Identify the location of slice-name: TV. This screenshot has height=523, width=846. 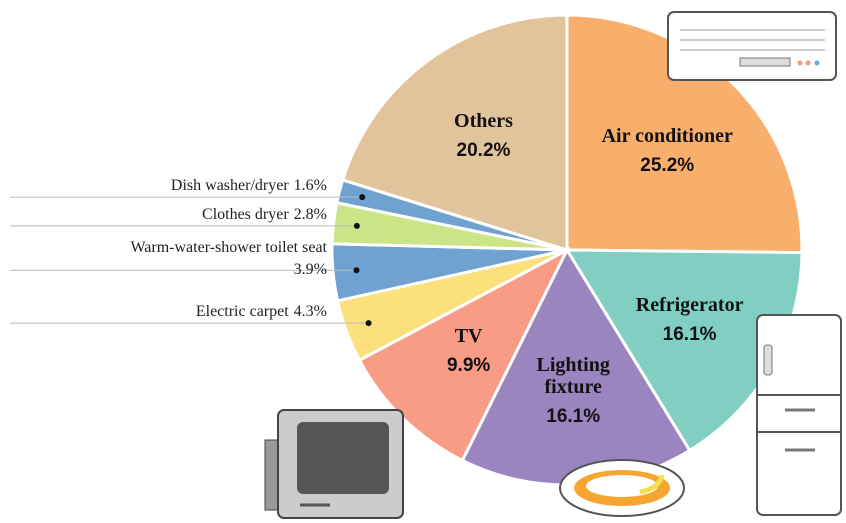
(468, 336).